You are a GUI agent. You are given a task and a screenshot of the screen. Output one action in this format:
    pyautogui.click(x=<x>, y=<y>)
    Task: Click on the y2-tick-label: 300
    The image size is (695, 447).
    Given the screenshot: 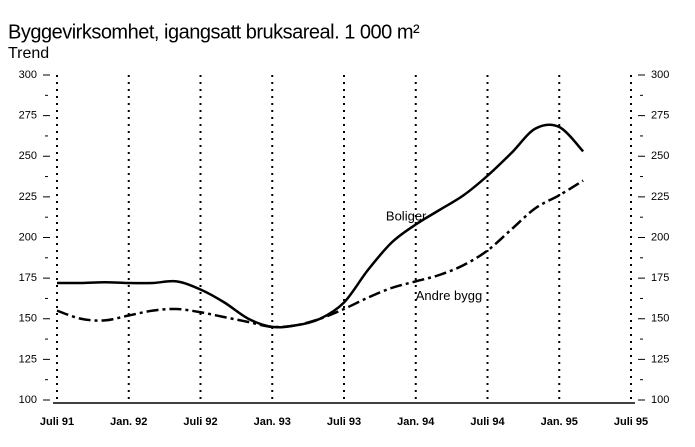 What is the action you would take?
    pyautogui.click(x=660, y=75)
    